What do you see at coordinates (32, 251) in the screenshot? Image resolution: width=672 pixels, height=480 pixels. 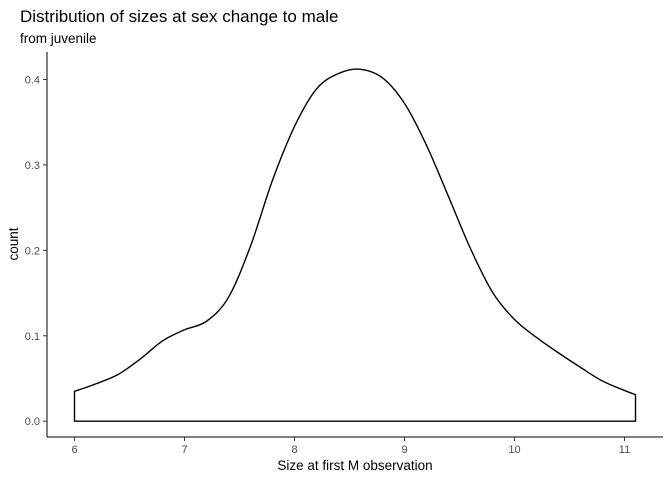 I see `y-tick-label: 0.2` at bounding box center [32, 251].